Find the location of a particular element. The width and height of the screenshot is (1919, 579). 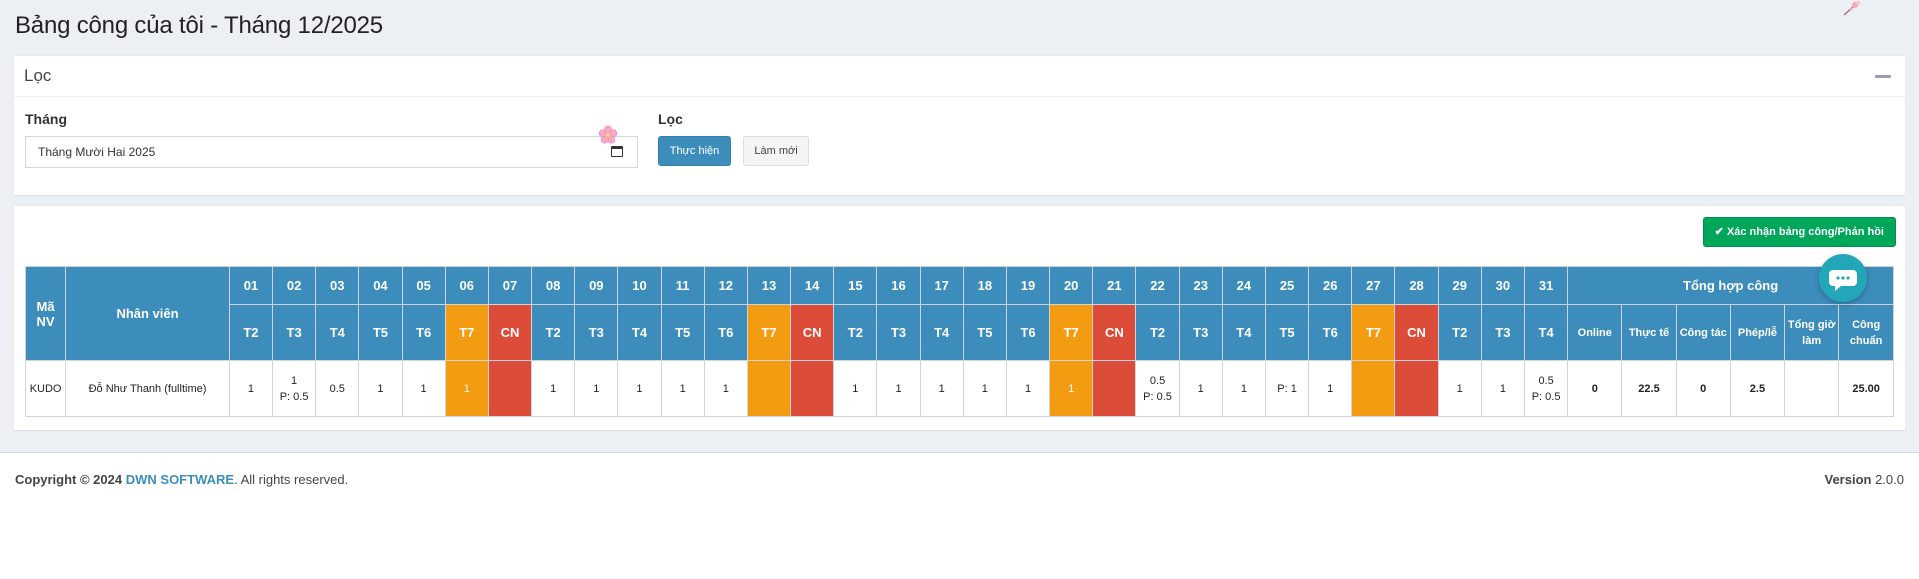

filter-title: Lọc is located at coordinates (38, 75).